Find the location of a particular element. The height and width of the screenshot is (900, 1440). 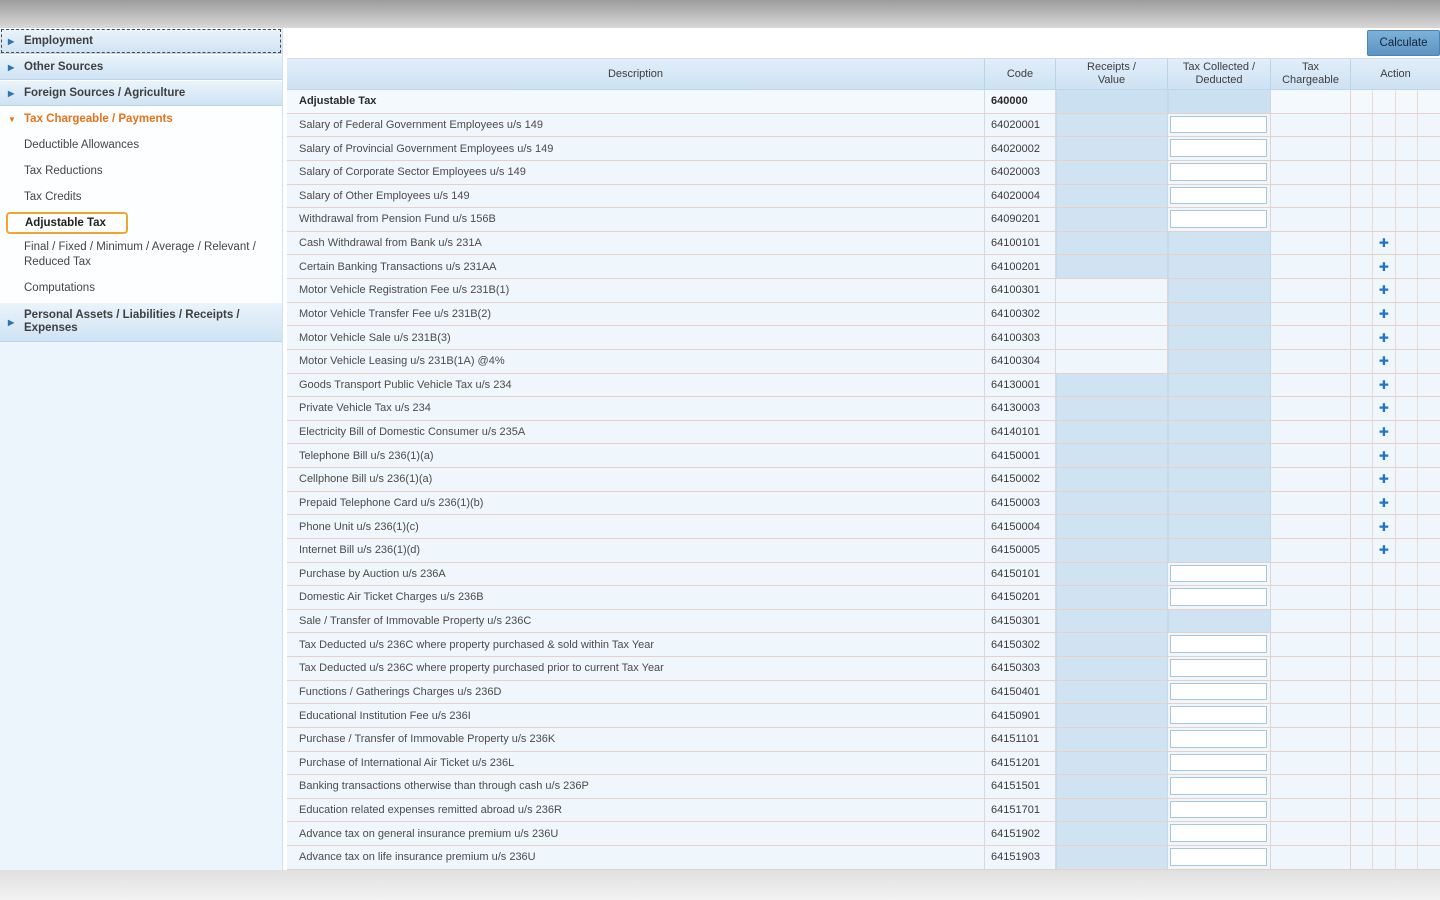

description-cell: Functions / Gatherings Charges u/s 236D is located at coordinates (636, 692).